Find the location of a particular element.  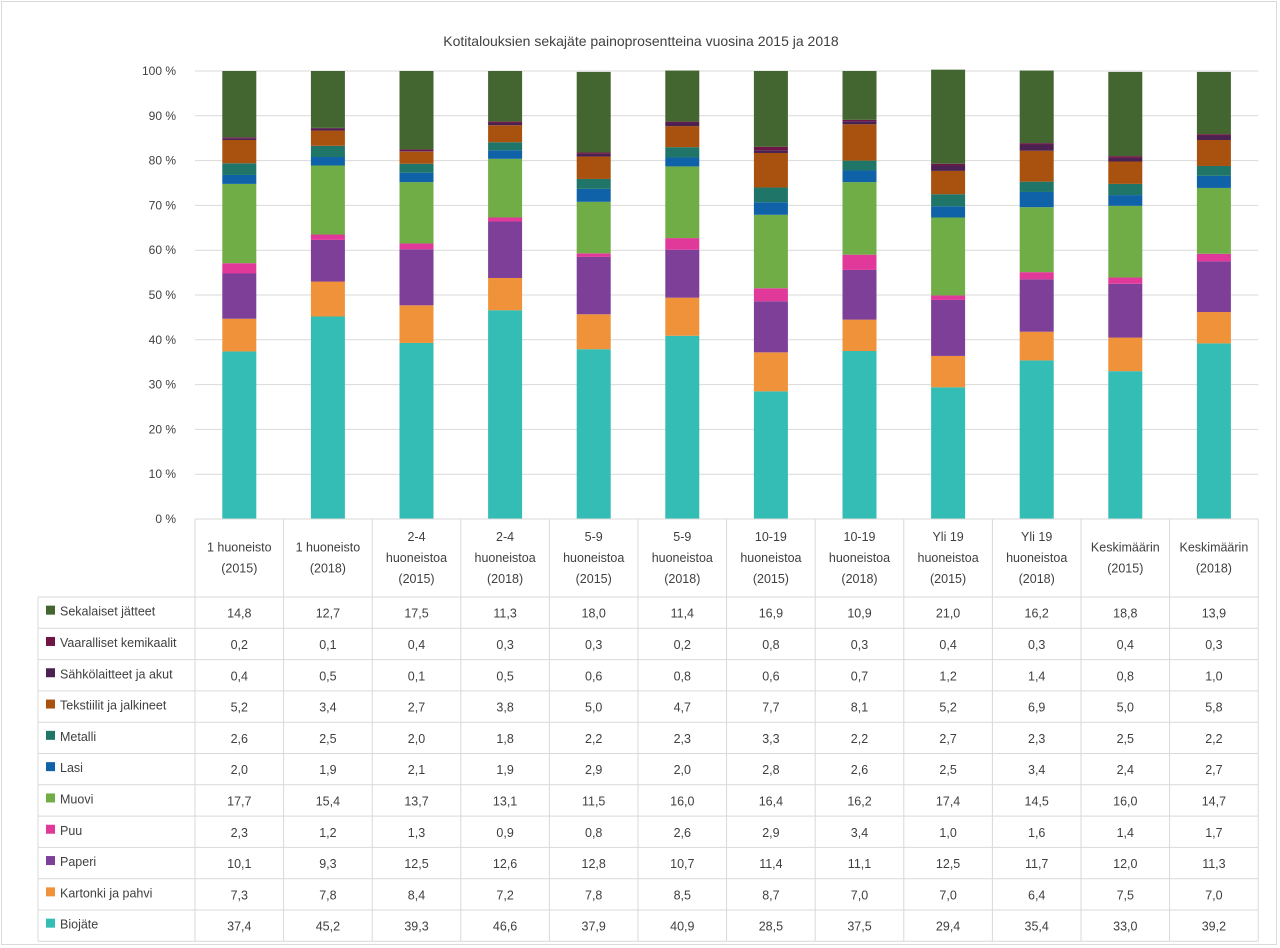

table-value: 16,9 is located at coordinates (771, 614).